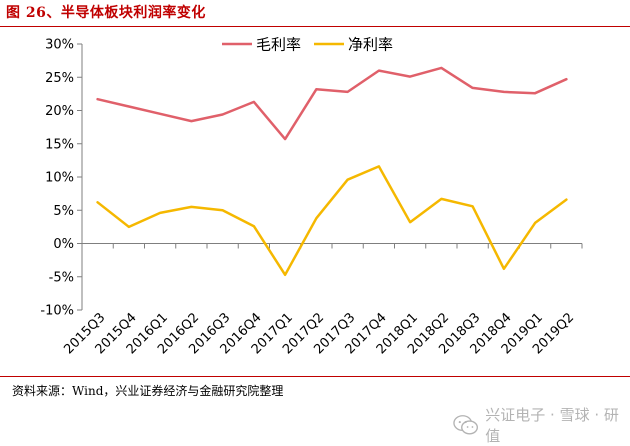 This screenshot has width=630, height=446. Describe the element at coordinates (63, 211) in the screenshot. I see `y-tick-label: 5%` at that location.